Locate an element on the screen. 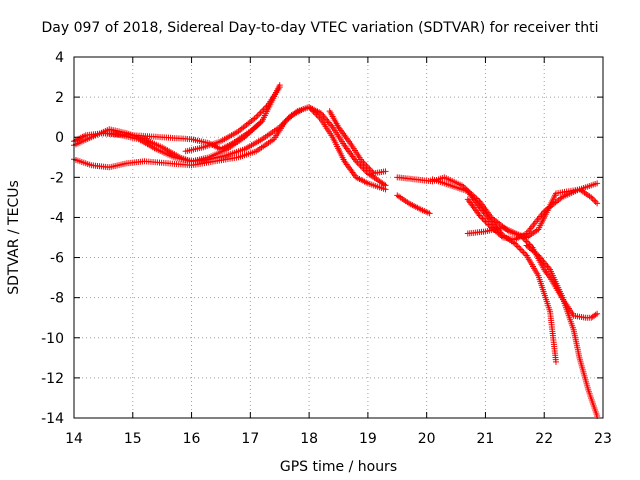 The width and height of the screenshot is (640, 480). series-track-i is located at coordinates (494, 270).